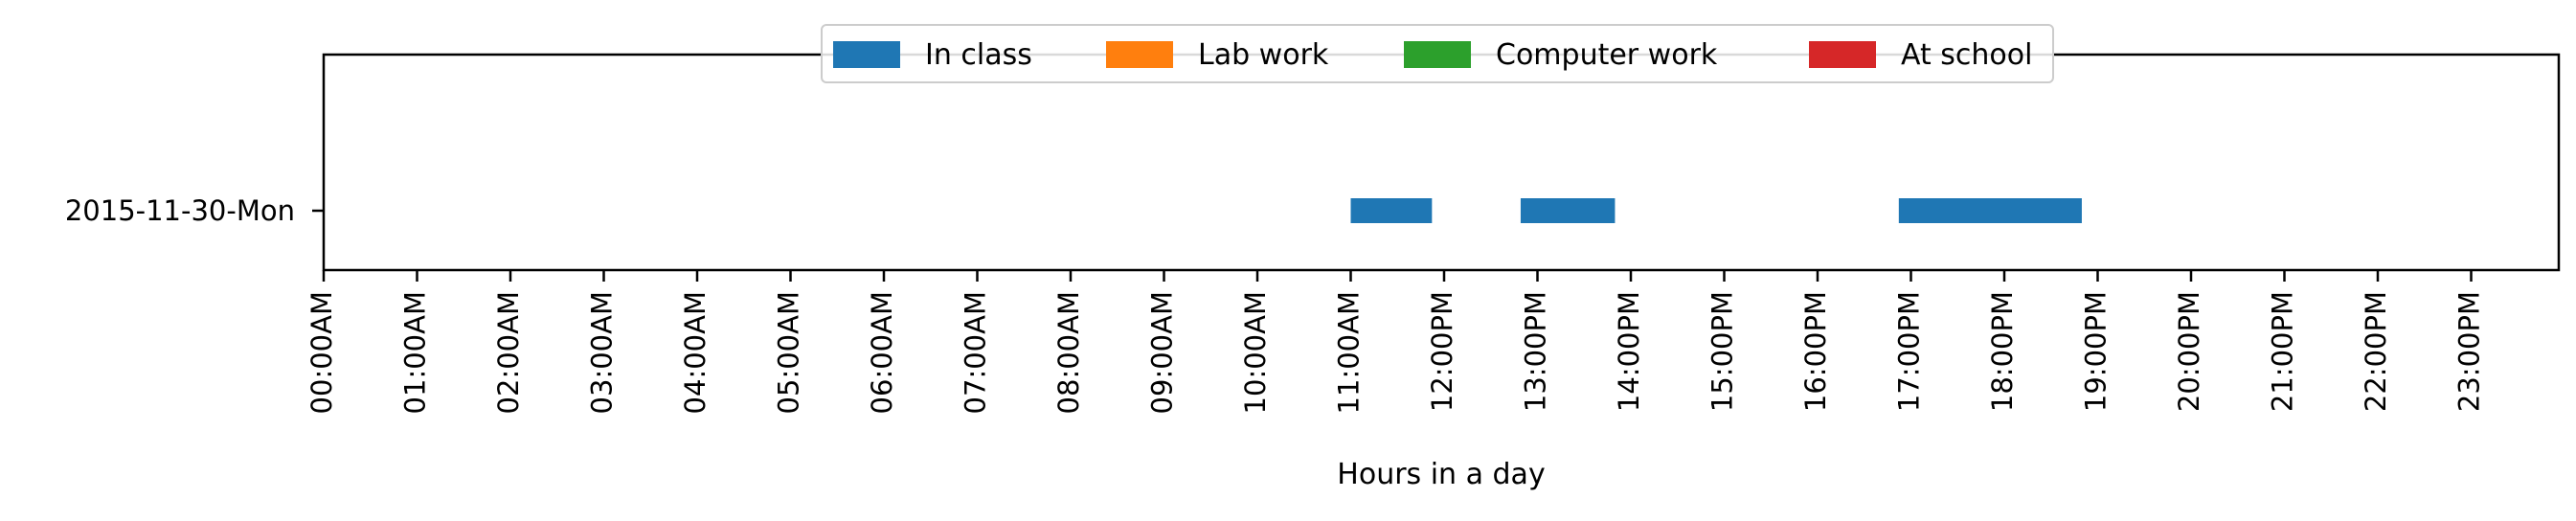  What do you see at coordinates (882, 352) in the screenshot?
I see `x-tick-label: 06:00AM` at bounding box center [882, 352].